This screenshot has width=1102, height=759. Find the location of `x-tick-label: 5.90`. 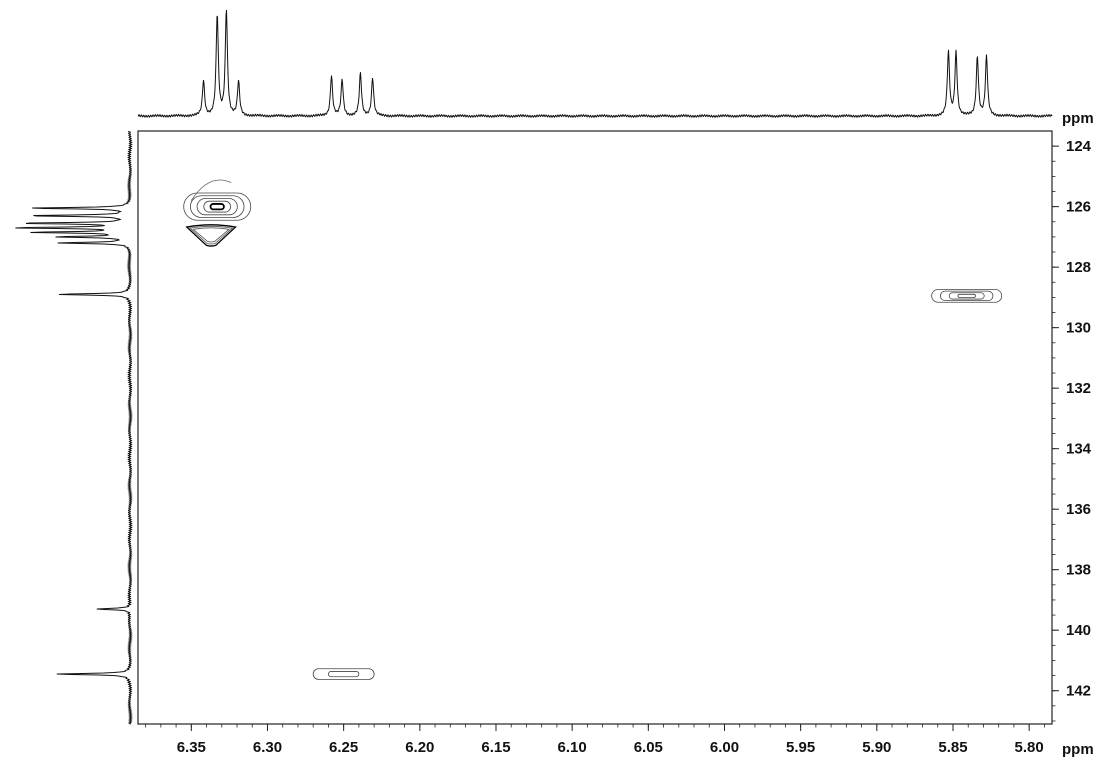

x-tick-label: 5.90 is located at coordinates (876, 747).